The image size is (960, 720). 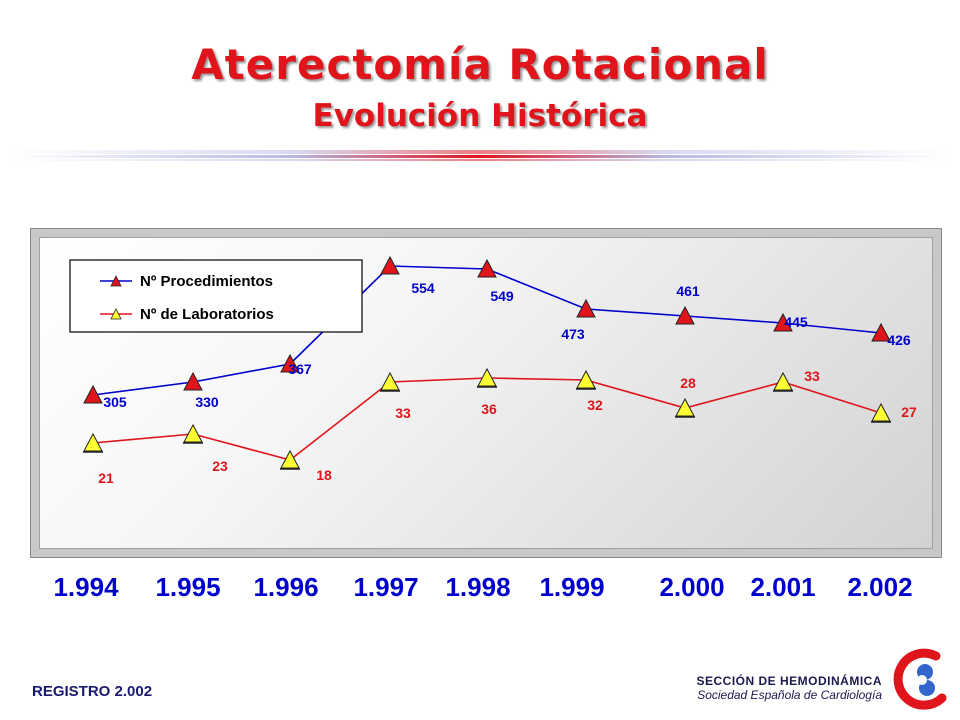 I want to click on chart-subtitle: Evolución Histórica, so click(x=480, y=116).